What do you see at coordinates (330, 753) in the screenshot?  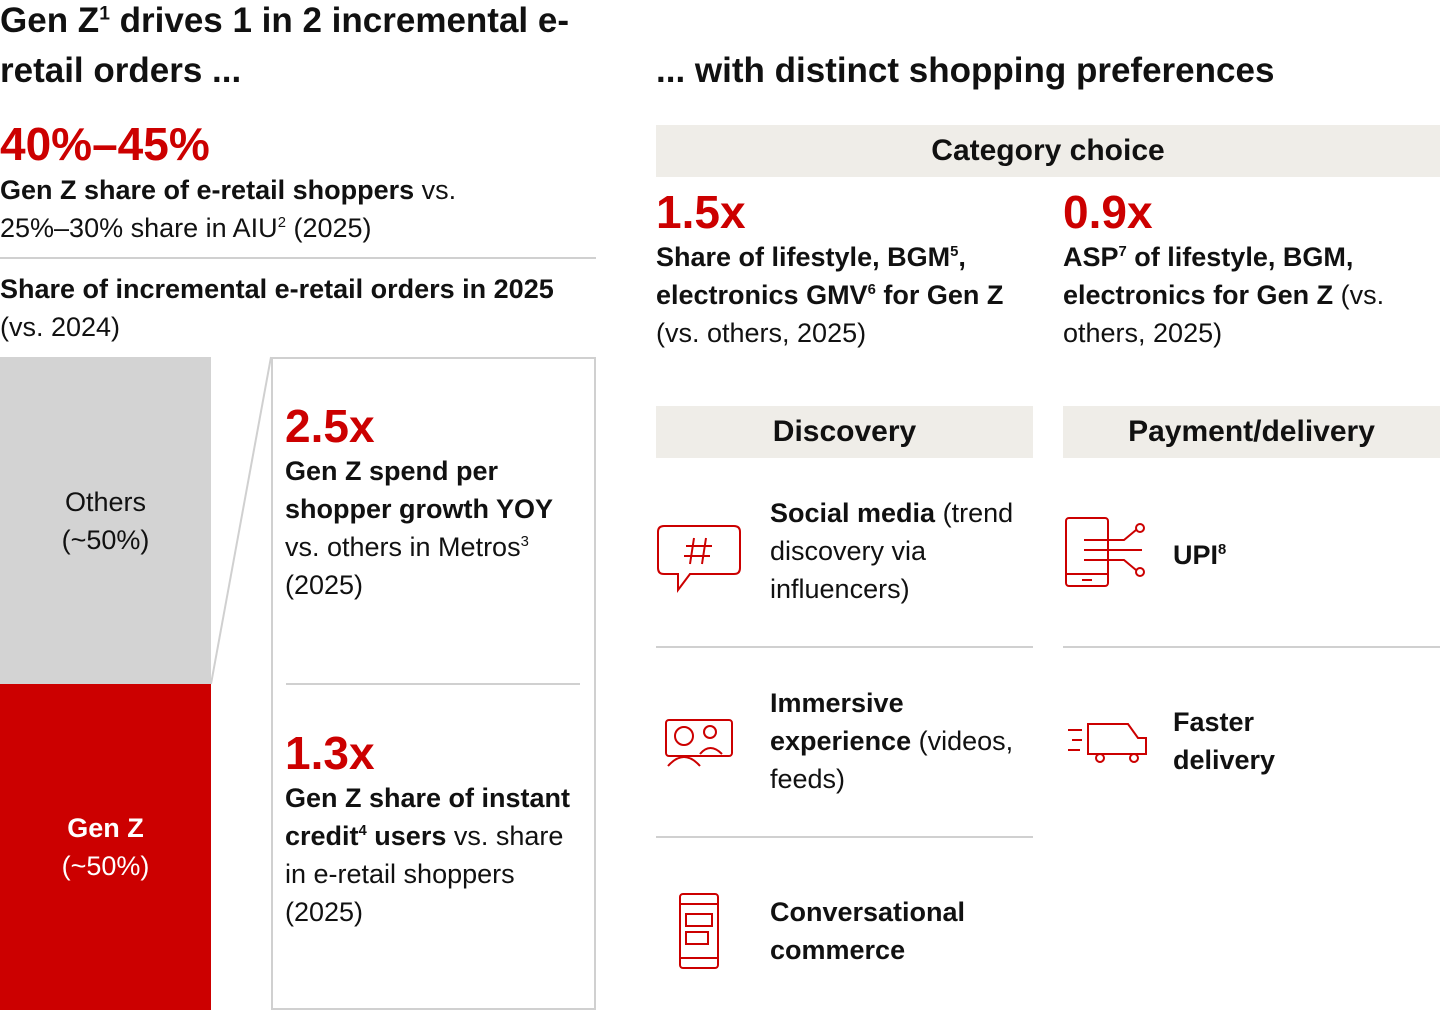 I see `callout-value: 1.3x` at bounding box center [330, 753].